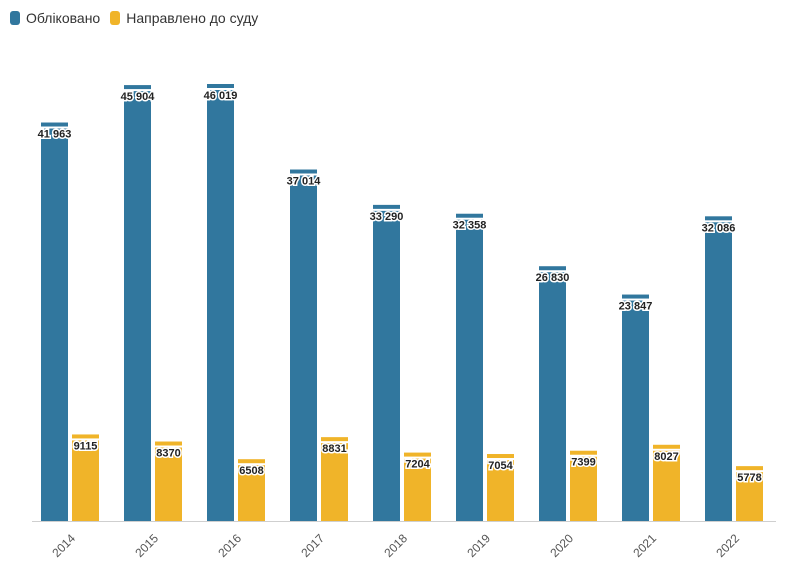  Describe the element at coordinates (583, 463) in the screenshot. I see `data-label-court-2020: 7399` at that location.